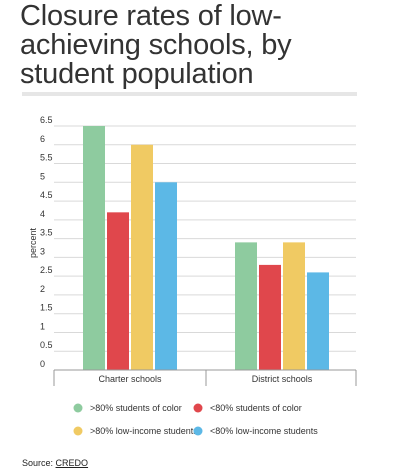 Image resolution: width=400 pixels, height=474 pixels. Describe the element at coordinates (42, 176) in the screenshot. I see `y-tick-label: 5` at that location.